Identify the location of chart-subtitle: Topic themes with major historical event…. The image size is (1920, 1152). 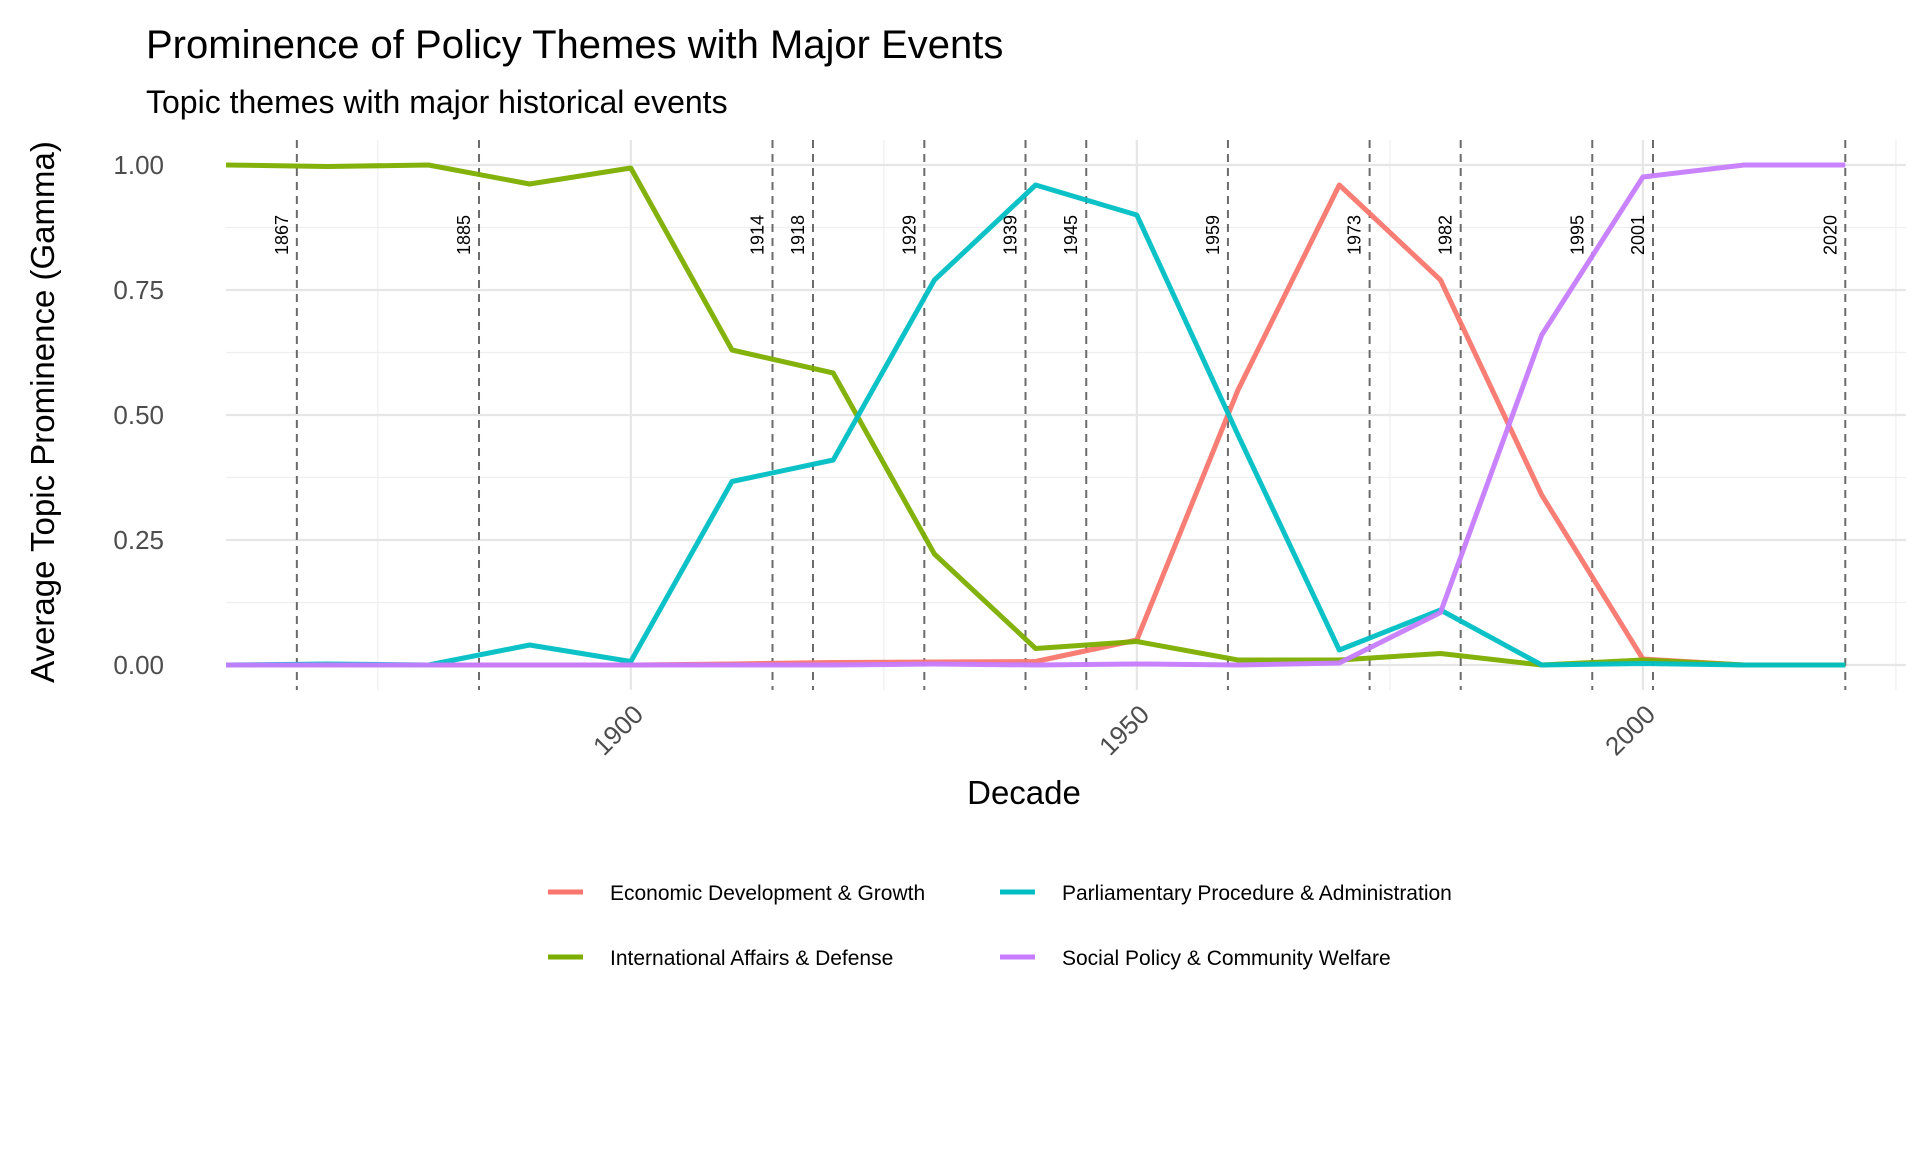
(437, 102).